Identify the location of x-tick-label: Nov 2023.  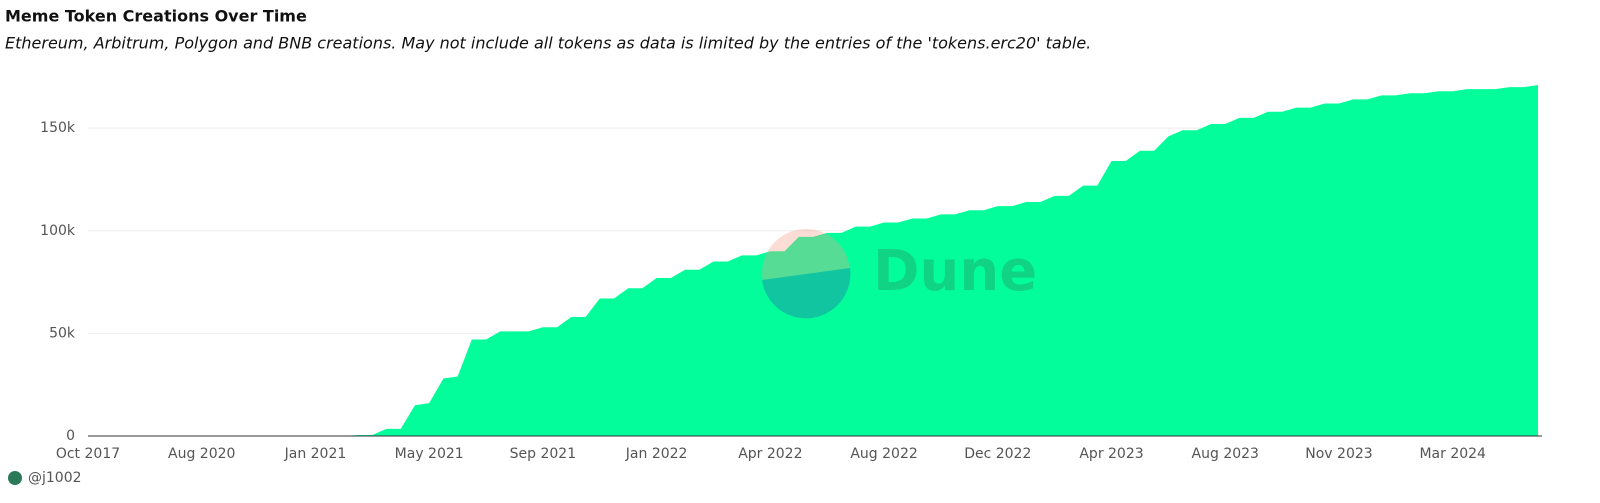
(1338, 454).